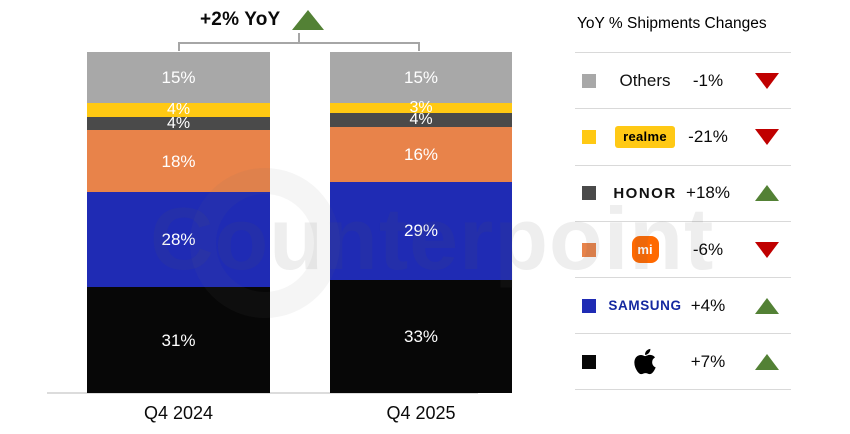 The width and height of the screenshot is (850, 434). What do you see at coordinates (589, 193) in the screenshot?
I see `honor-swatch` at bounding box center [589, 193].